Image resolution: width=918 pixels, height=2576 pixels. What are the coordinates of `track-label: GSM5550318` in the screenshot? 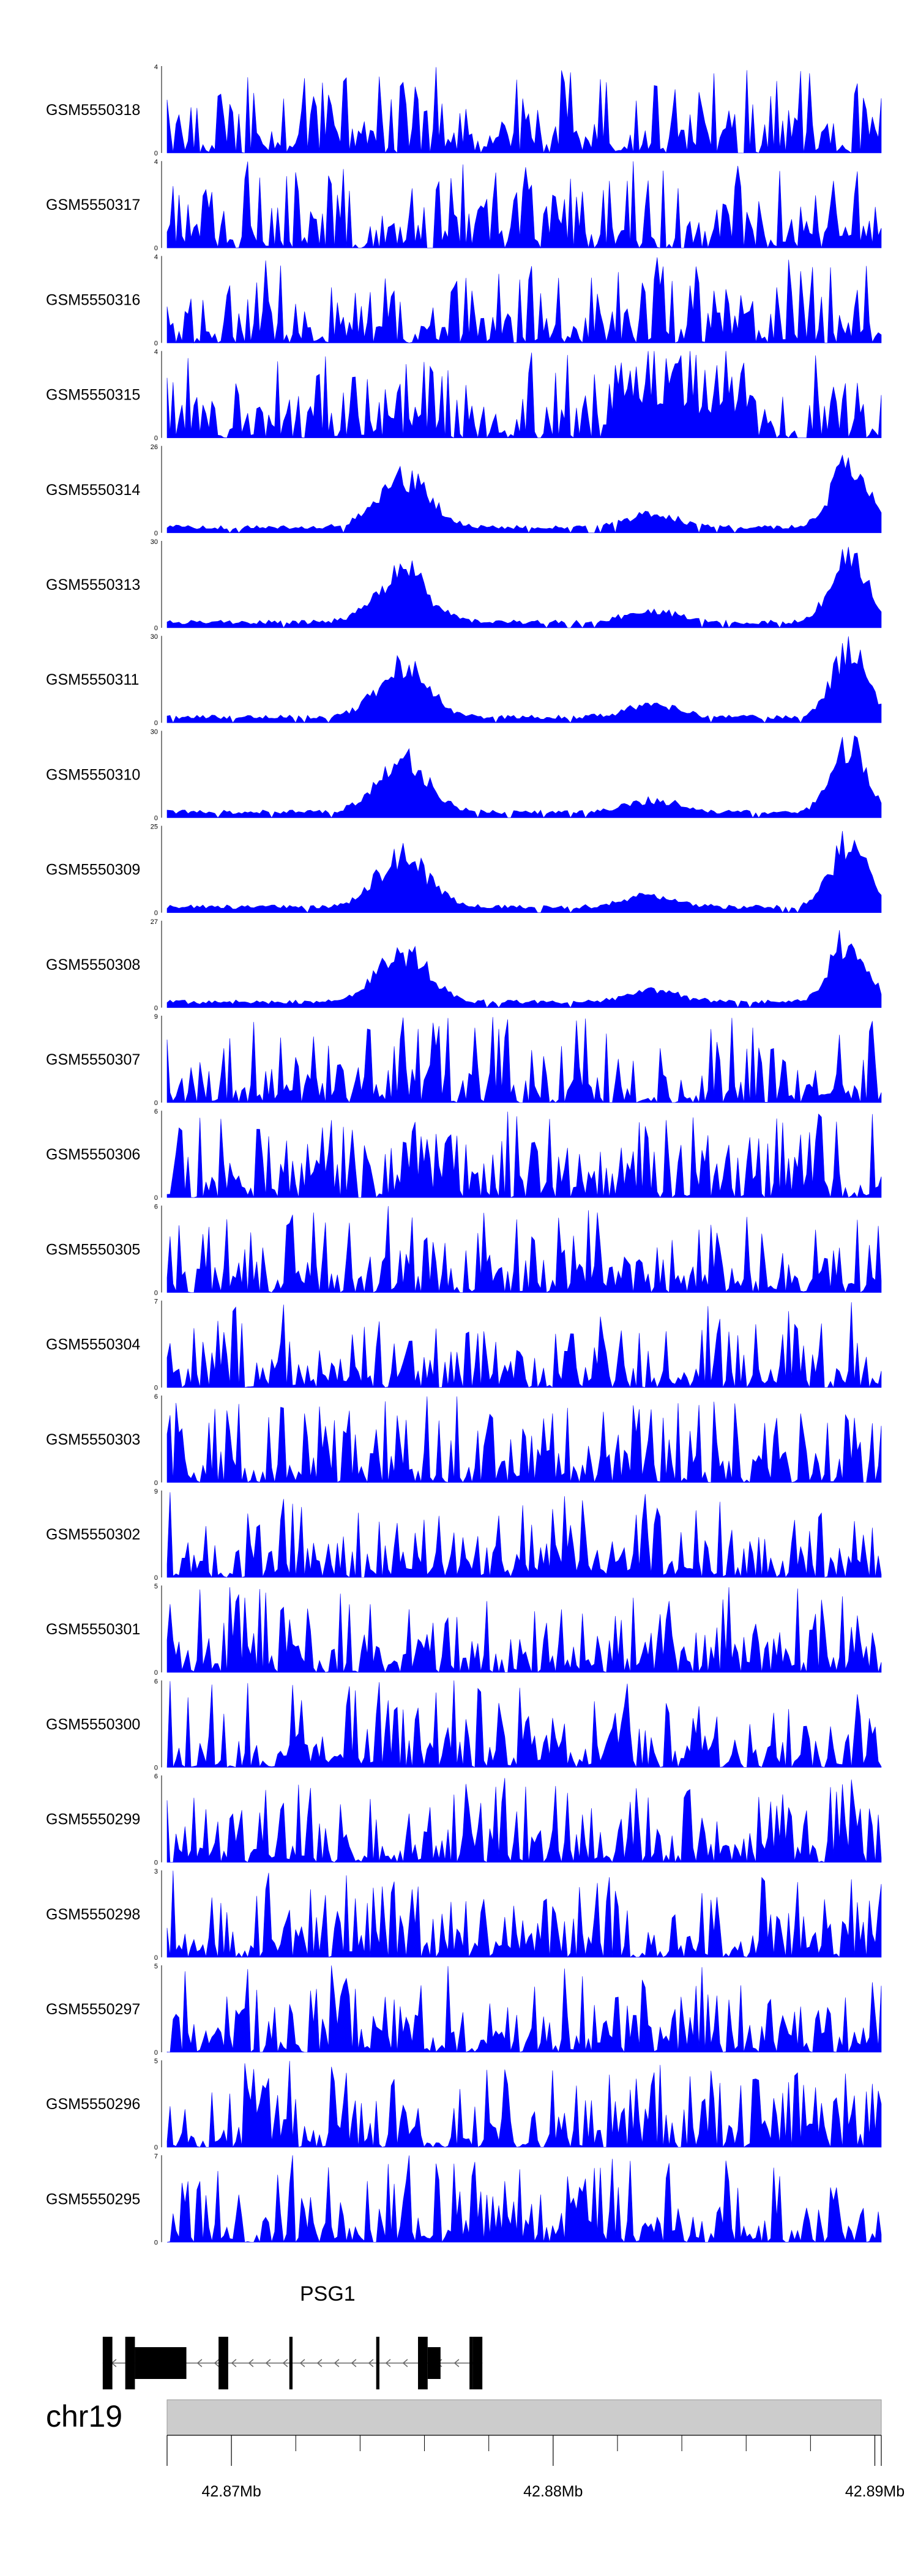 It's located at (93, 110).